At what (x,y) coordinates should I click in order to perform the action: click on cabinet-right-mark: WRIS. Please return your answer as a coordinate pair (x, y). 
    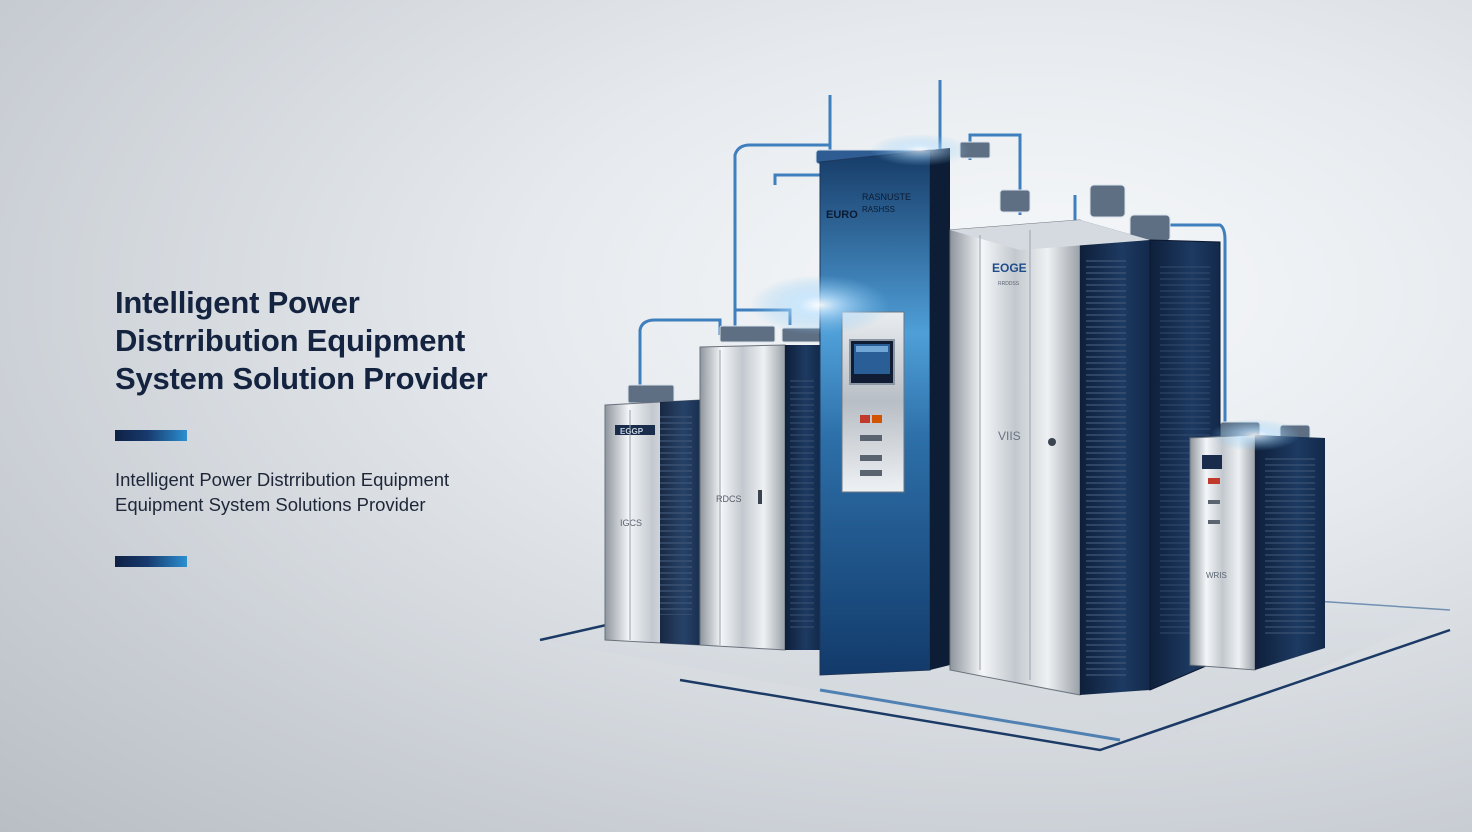
    Looking at the image, I should click on (1216, 575).